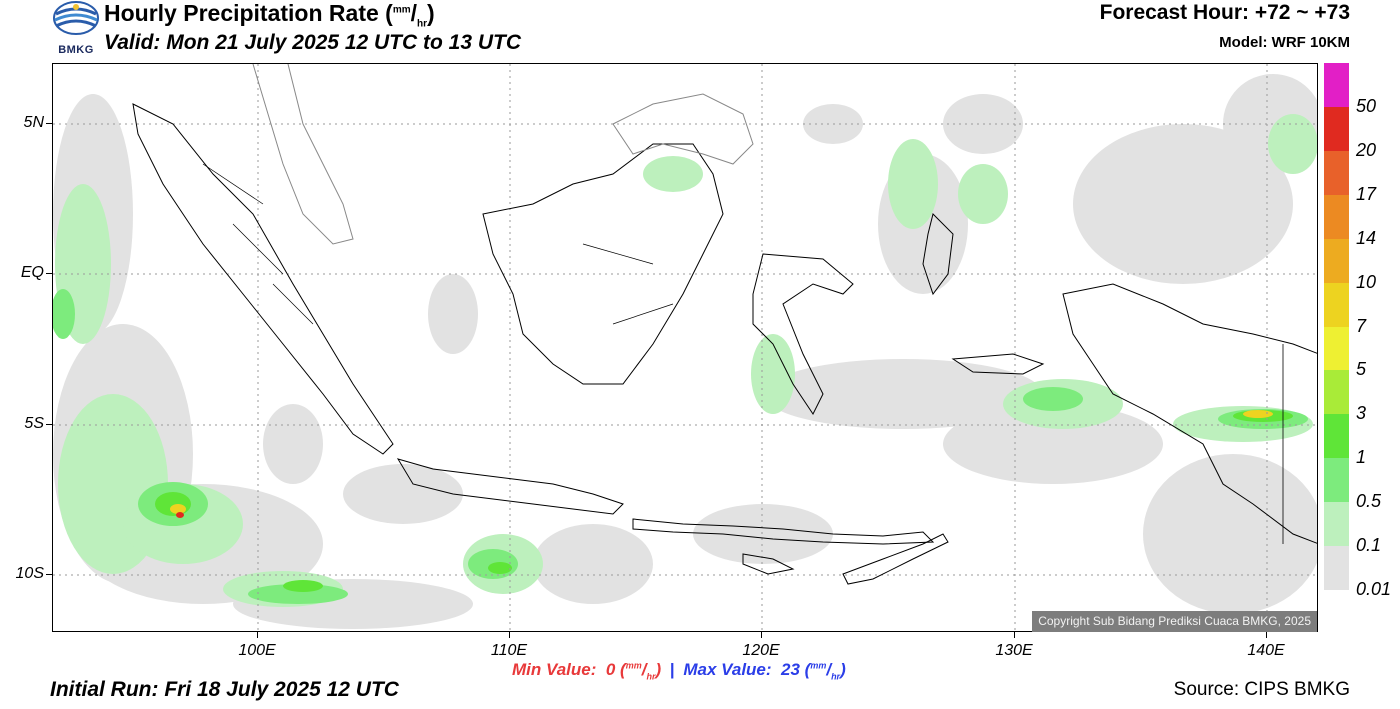 This screenshot has height=709, width=1400. I want to click on peak-rain-spot, so click(180, 515).